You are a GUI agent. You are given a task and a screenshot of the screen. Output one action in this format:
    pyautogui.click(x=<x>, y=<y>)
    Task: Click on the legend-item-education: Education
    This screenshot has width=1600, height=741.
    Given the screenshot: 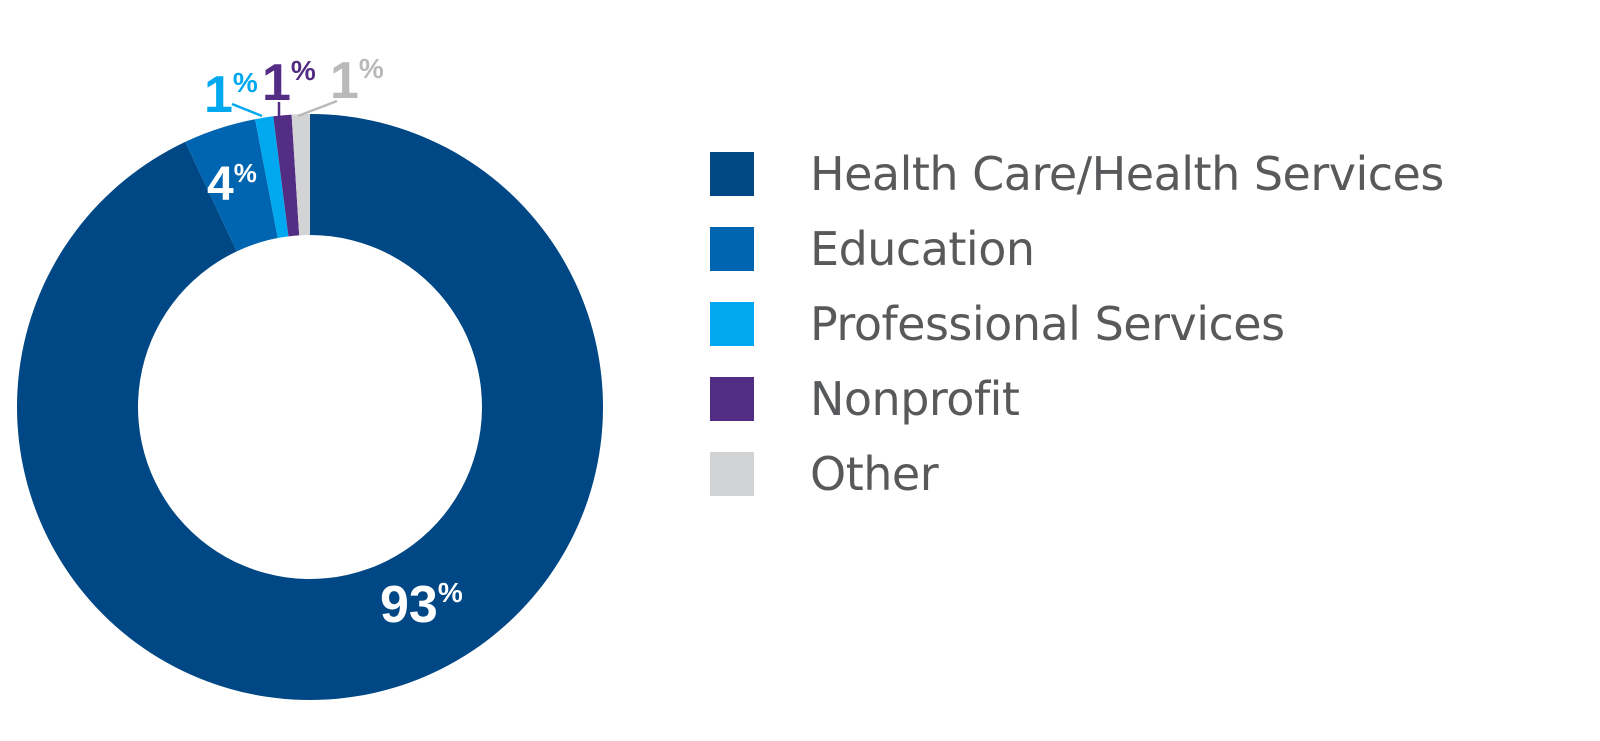 What is the action you would take?
    pyautogui.click(x=1077, y=248)
    